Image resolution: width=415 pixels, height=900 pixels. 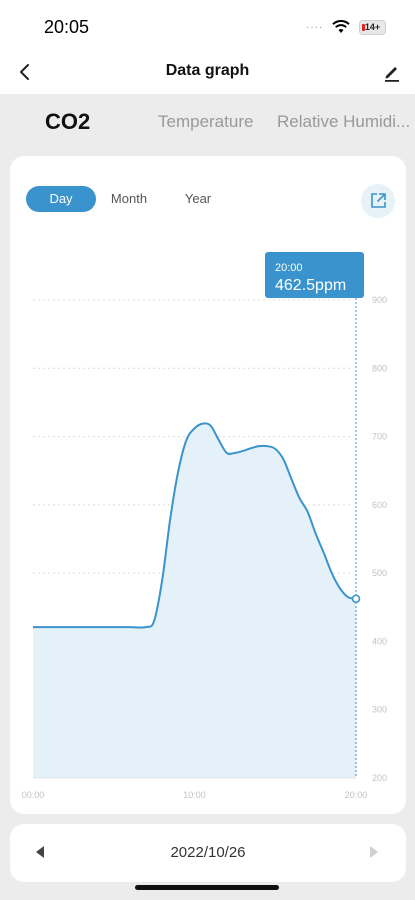 What do you see at coordinates (341, 26) in the screenshot?
I see `wifi-icon` at bounding box center [341, 26].